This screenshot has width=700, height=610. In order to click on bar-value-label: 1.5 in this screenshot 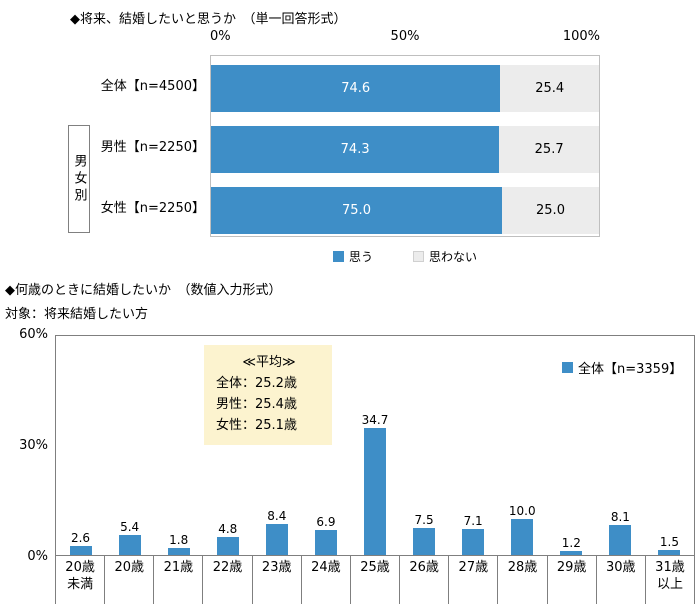, I will do `click(669, 541)`.